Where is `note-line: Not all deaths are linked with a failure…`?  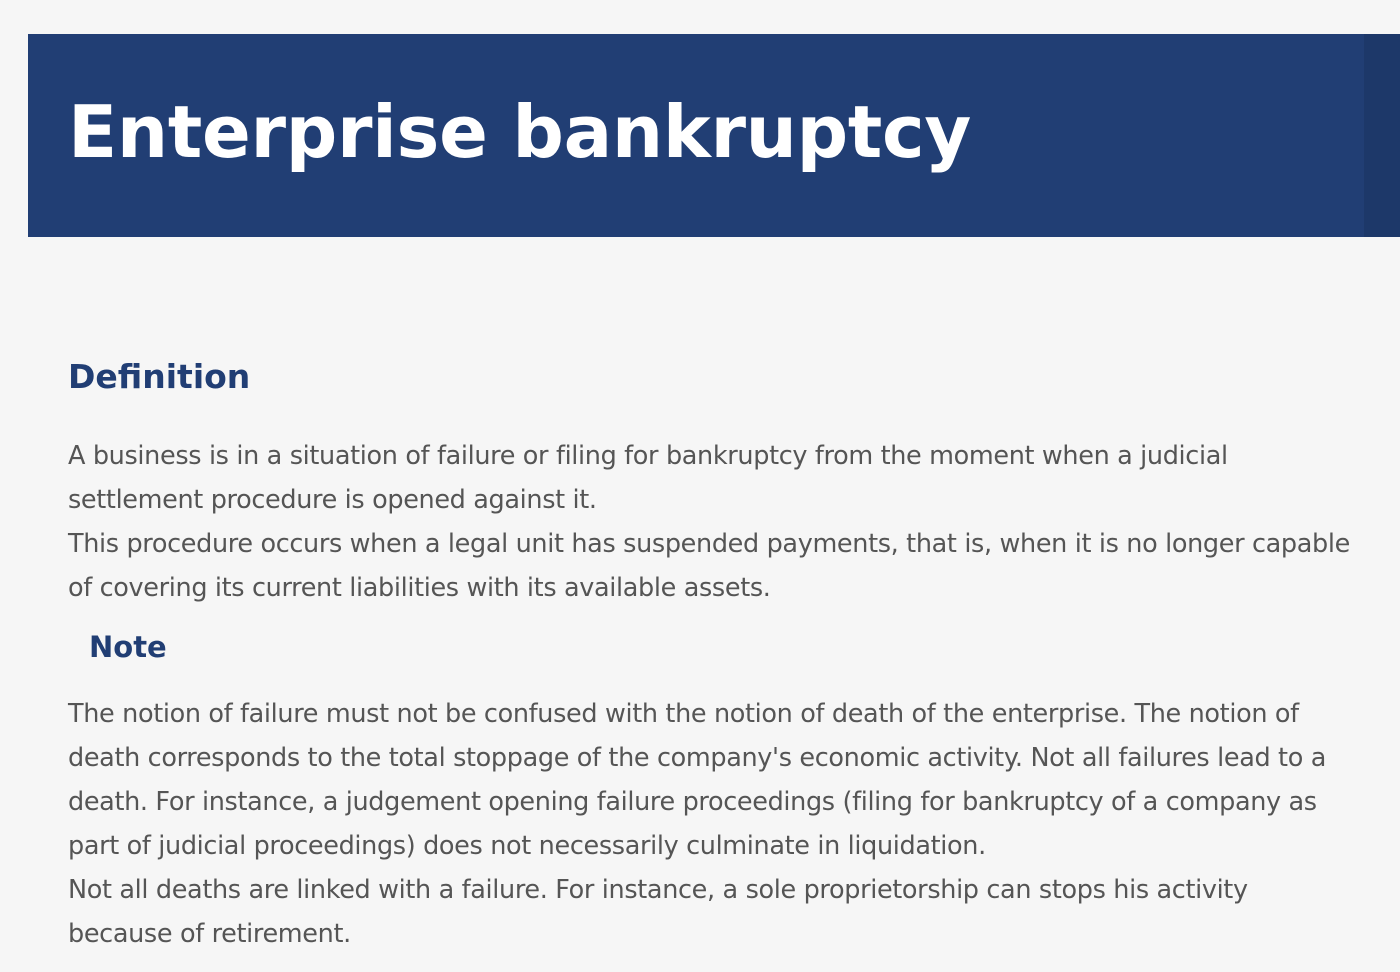 note-line: Not all deaths are linked with a failure… is located at coordinates (658, 890).